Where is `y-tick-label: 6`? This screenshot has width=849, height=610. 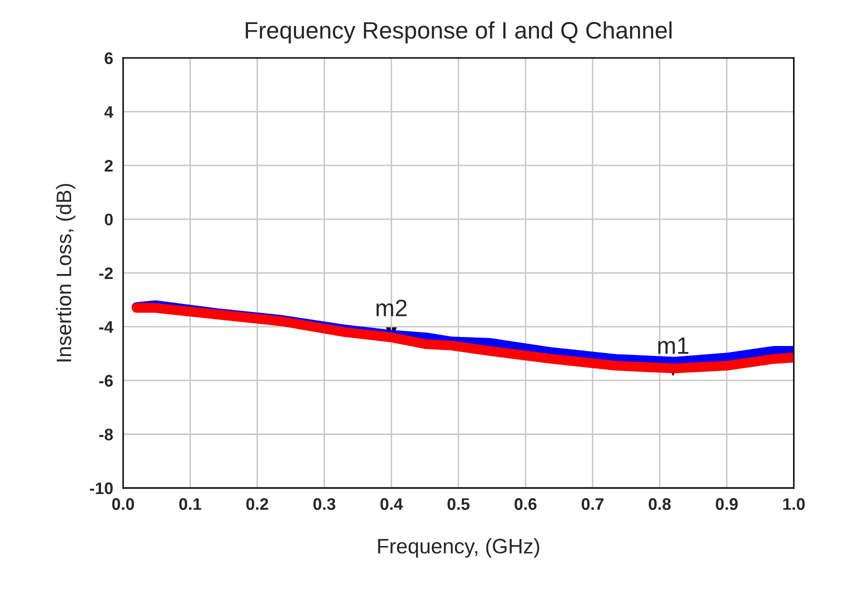
y-tick-label: 6 is located at coordinates (108, 58).